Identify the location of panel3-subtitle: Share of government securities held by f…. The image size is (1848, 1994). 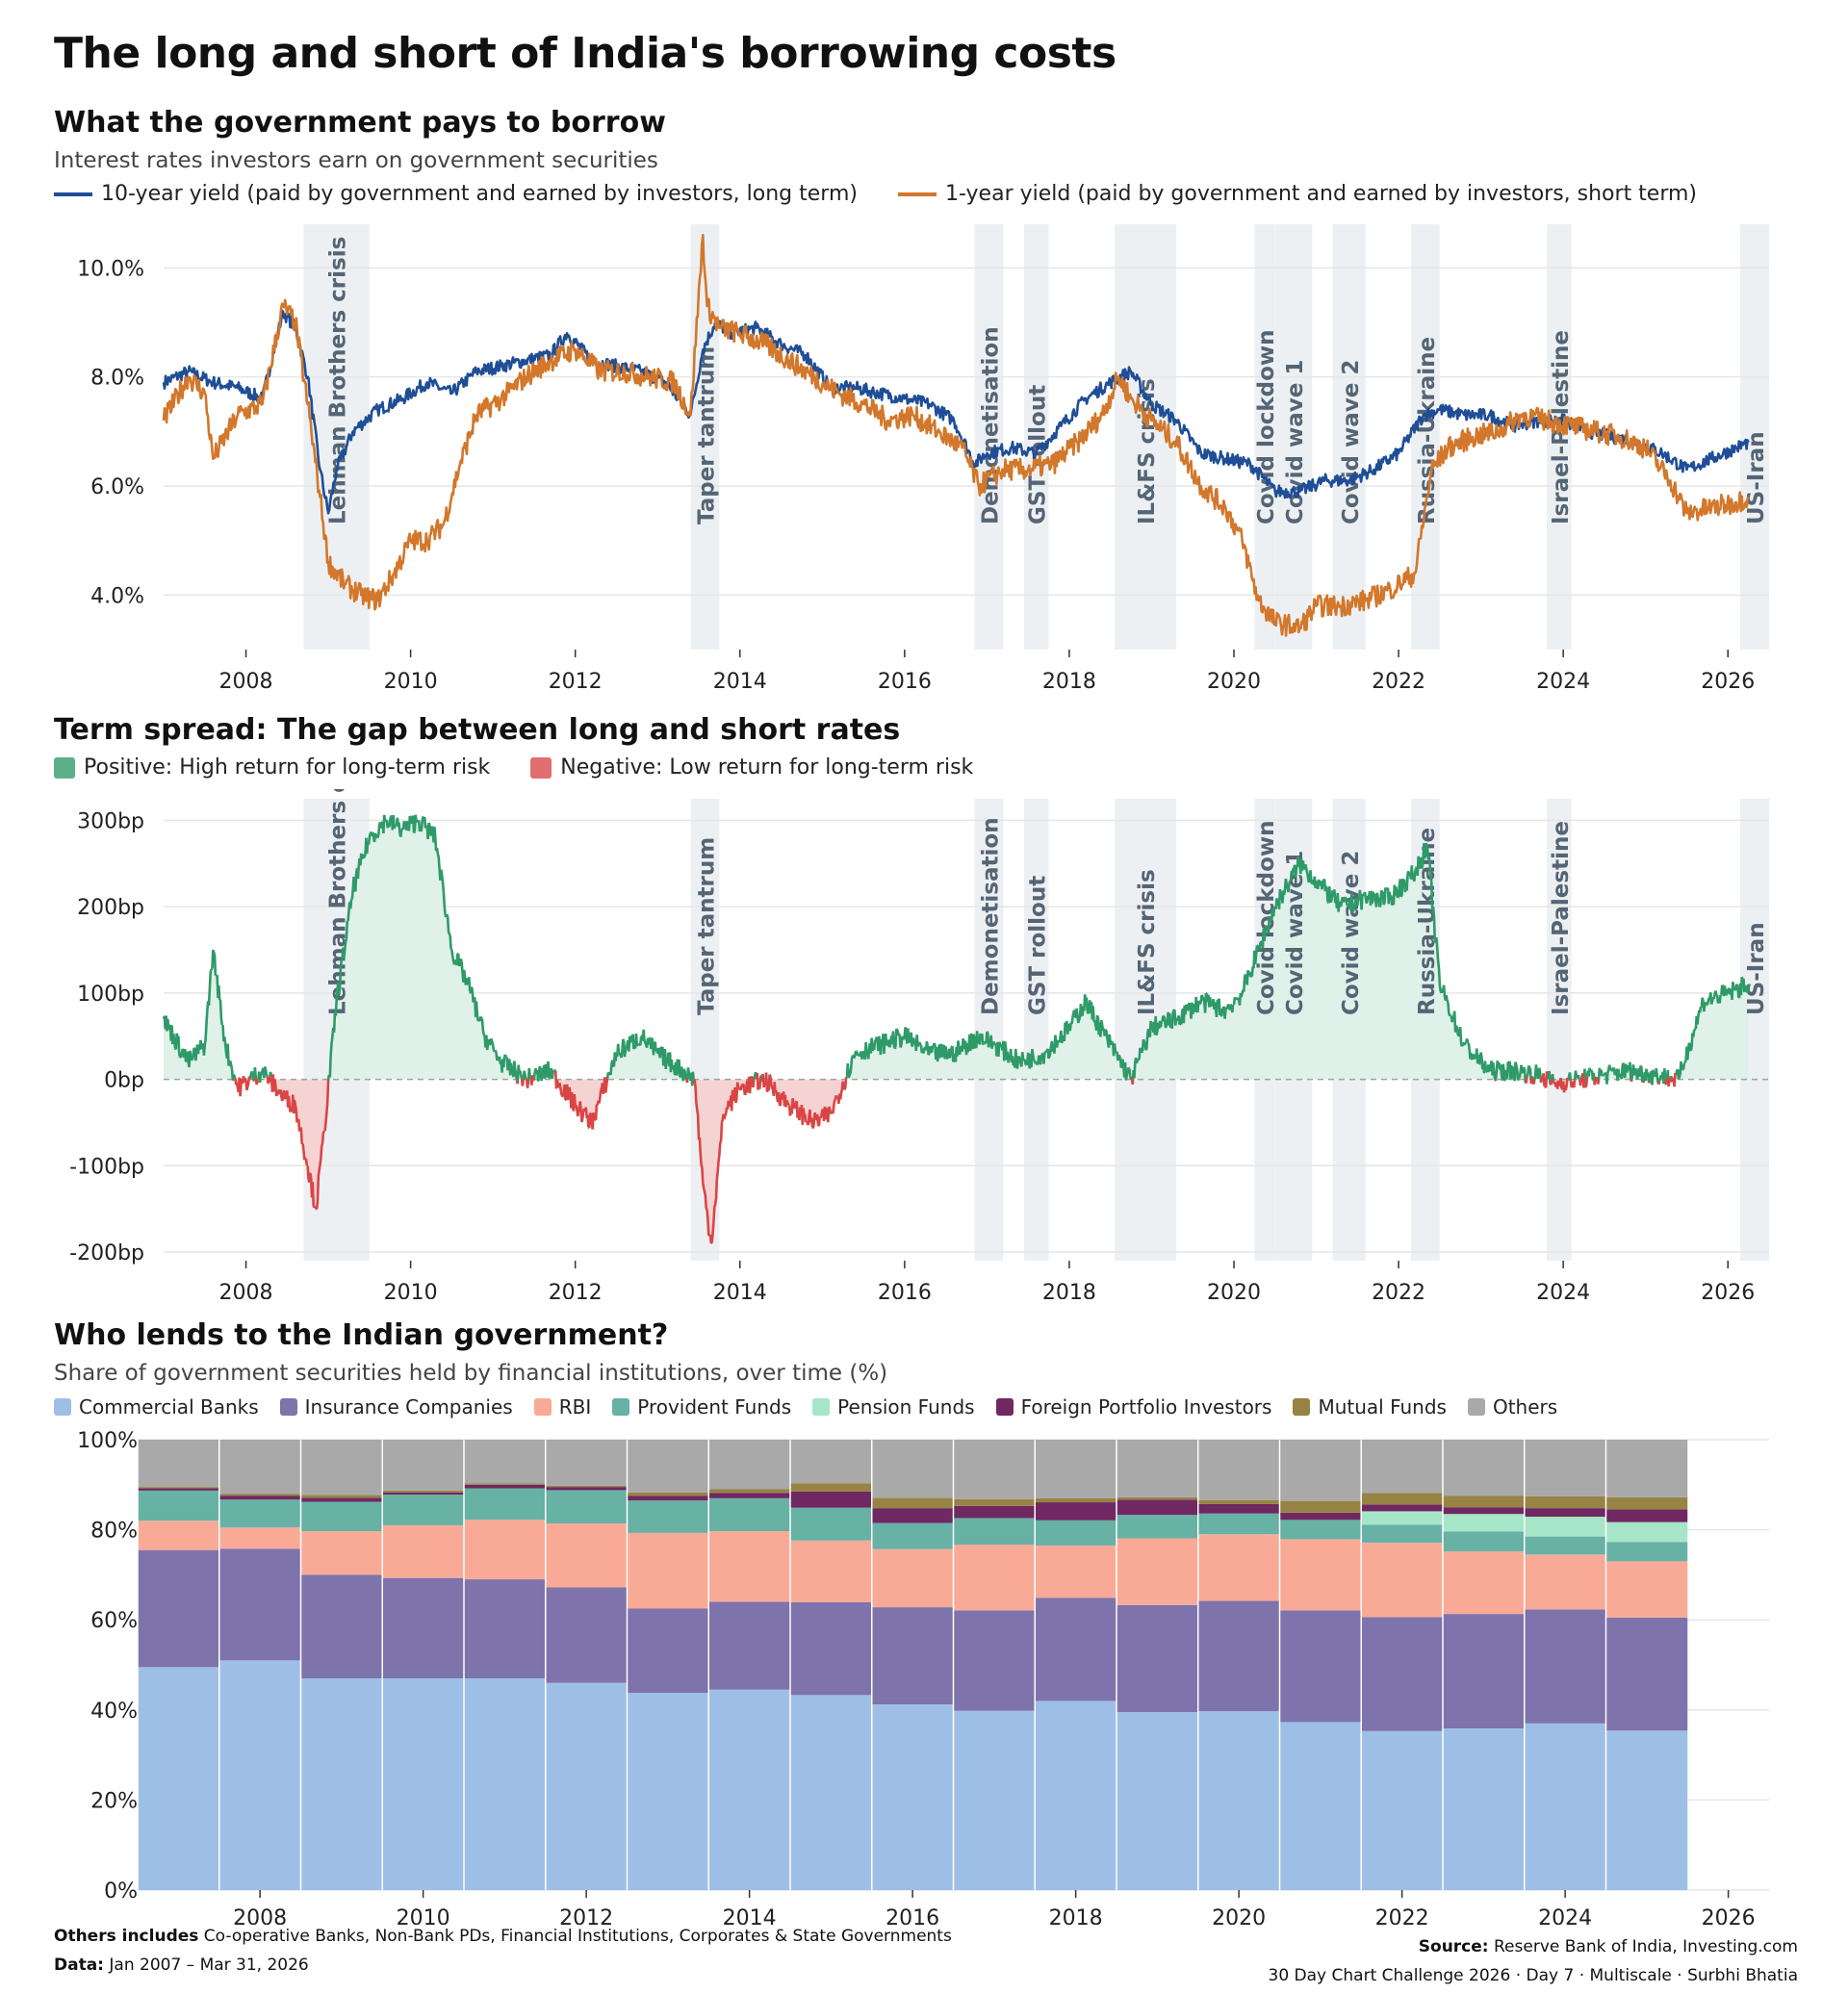
(471, 1373).